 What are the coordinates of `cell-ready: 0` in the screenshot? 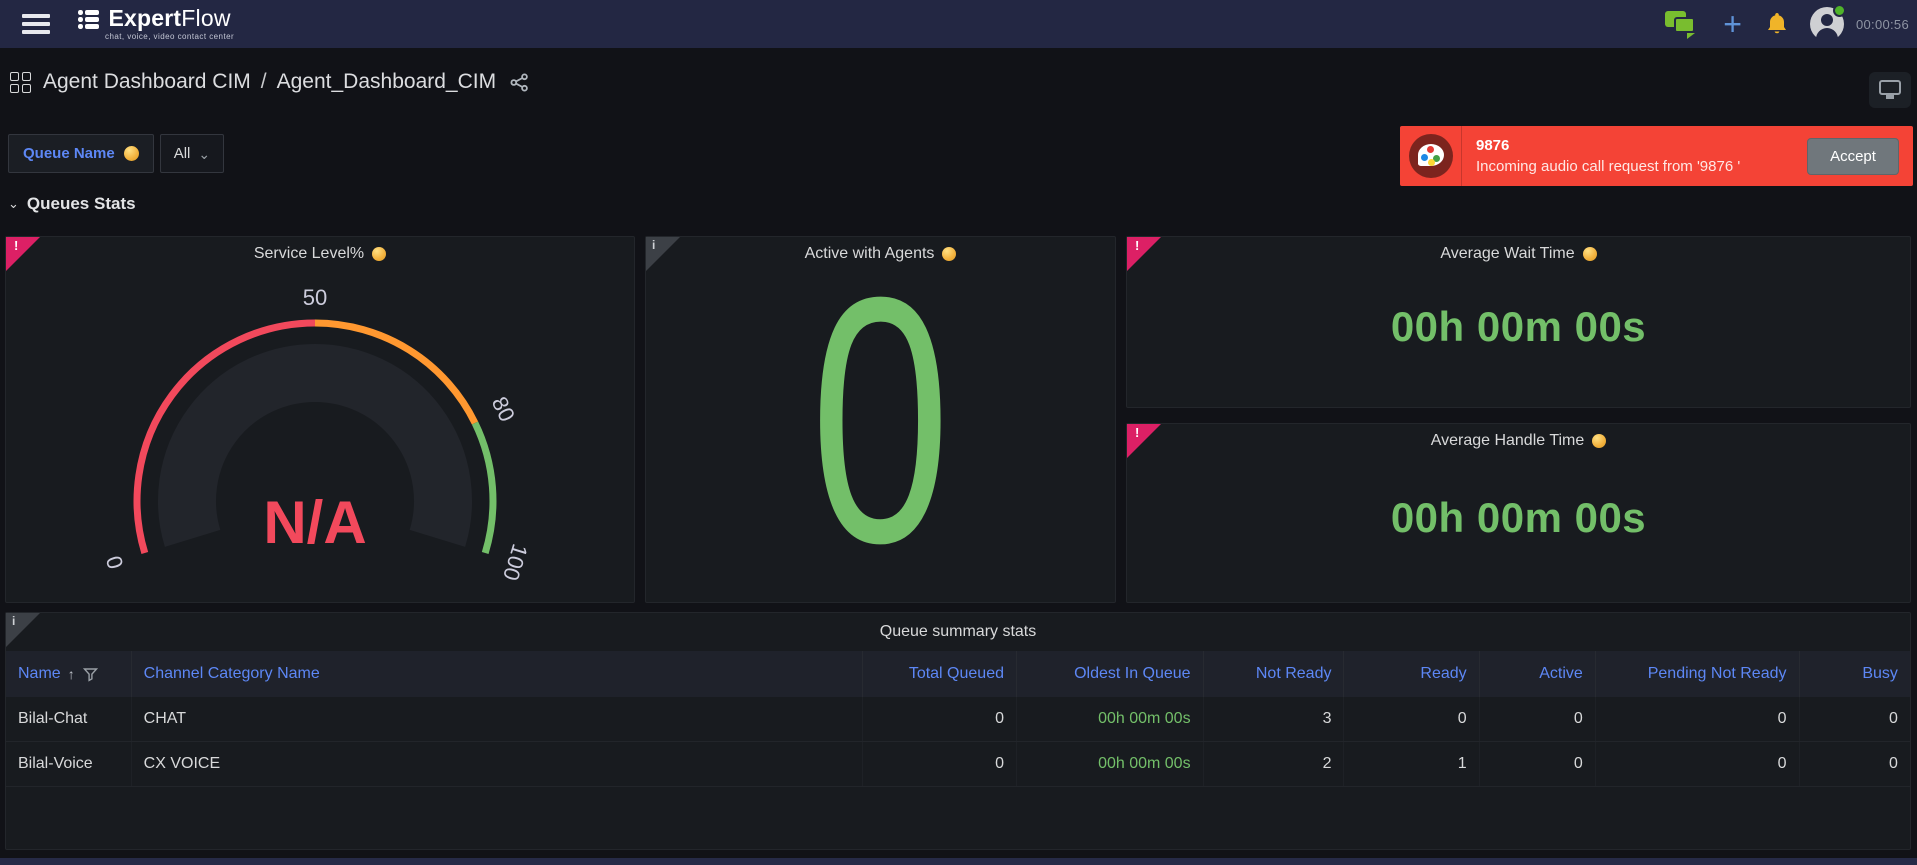 It's located at (1412, 719).